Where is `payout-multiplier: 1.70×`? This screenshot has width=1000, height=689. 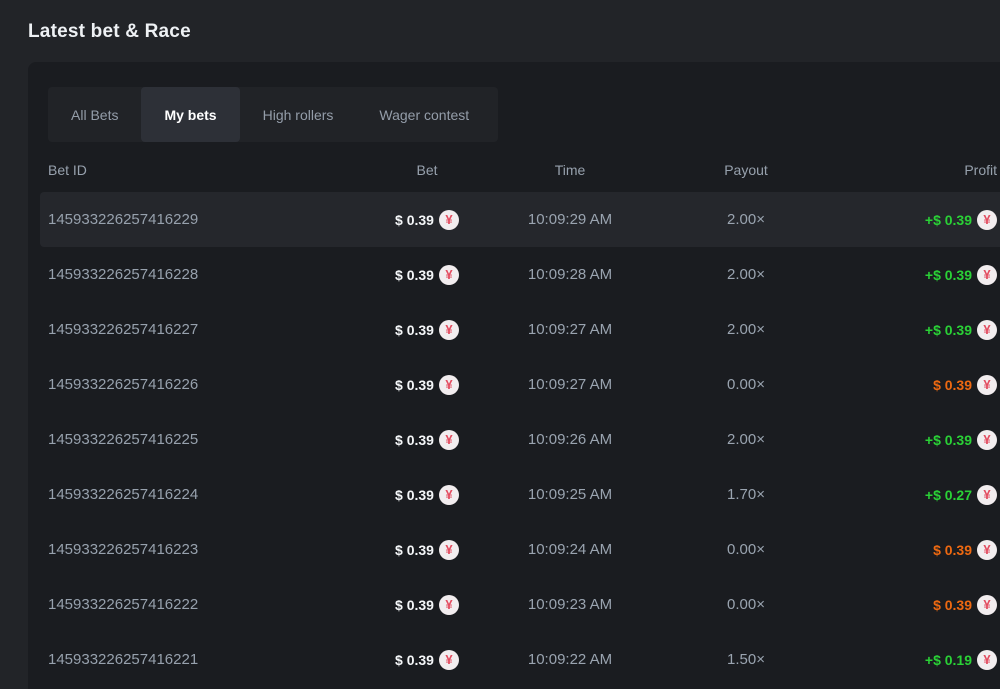 payout-multiplier: 1.70× is located at coordinates (746, 494).